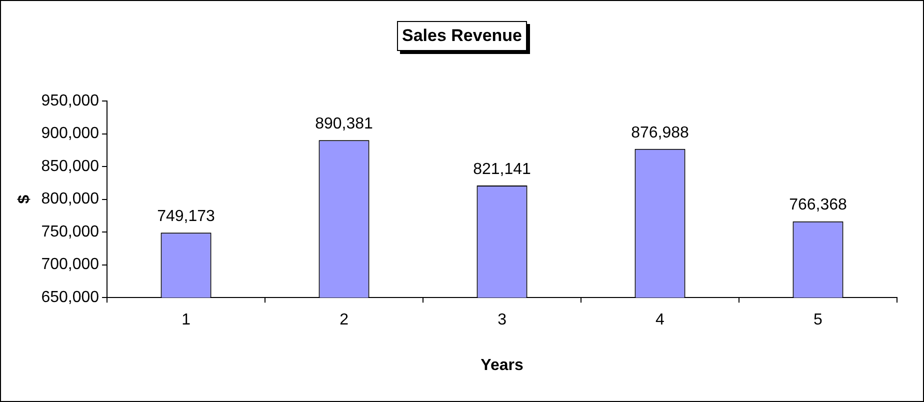 The width and height of the screenshot is (924, 402). Describe the element at coordinates (186, 217) in the screenshot. I see `data-label: 749,173` at that location.